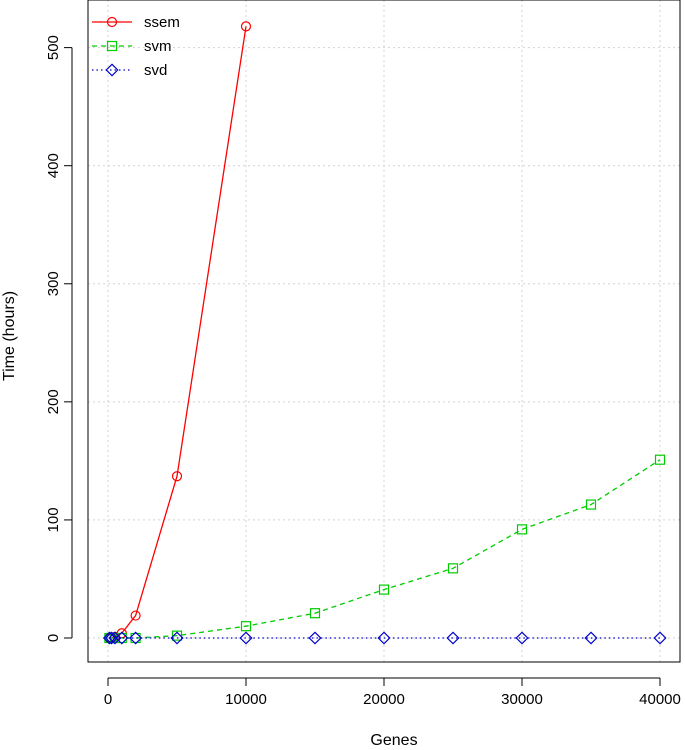 The image size is (685, 750). What do you see at coordinates (132, 46) in the screenshot?
I see `legend-item-svm: svm` at bounding box center [132, 46].